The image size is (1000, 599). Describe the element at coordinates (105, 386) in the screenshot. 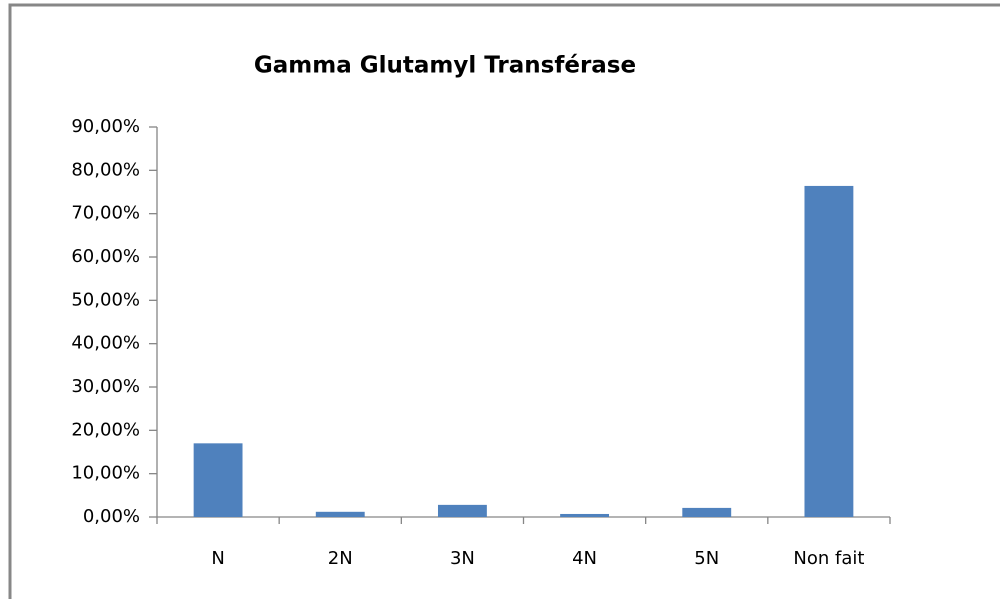

I see `y-tick-label: 30,00%` at that location.